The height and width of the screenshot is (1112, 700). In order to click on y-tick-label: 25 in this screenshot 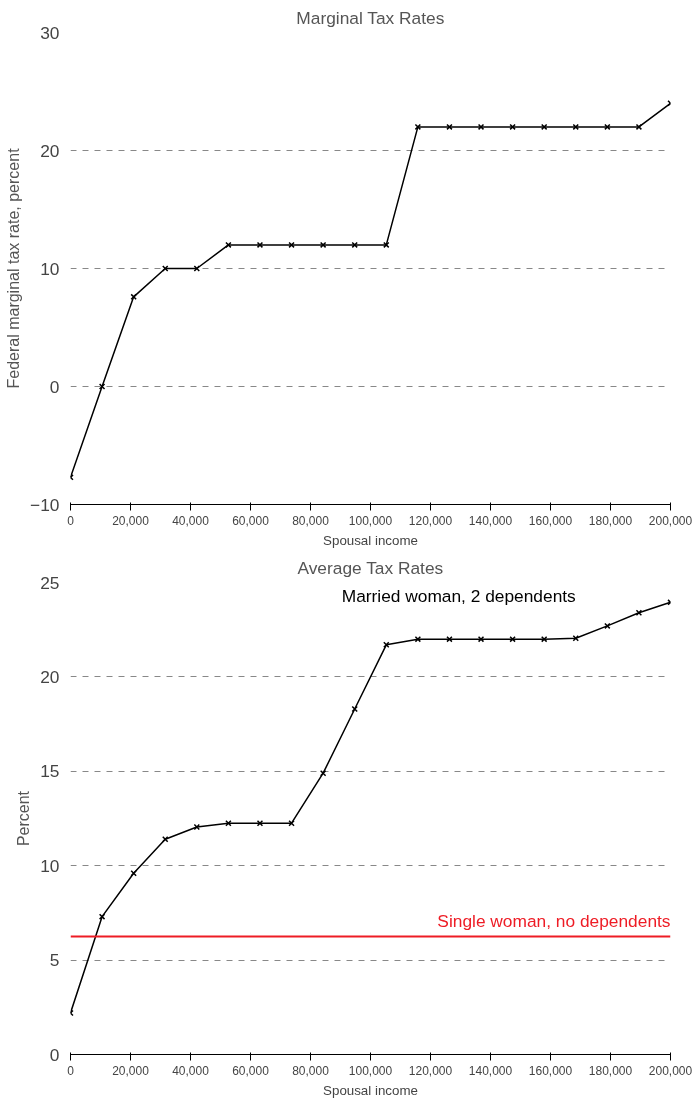, I will do `click(50, 582)`.